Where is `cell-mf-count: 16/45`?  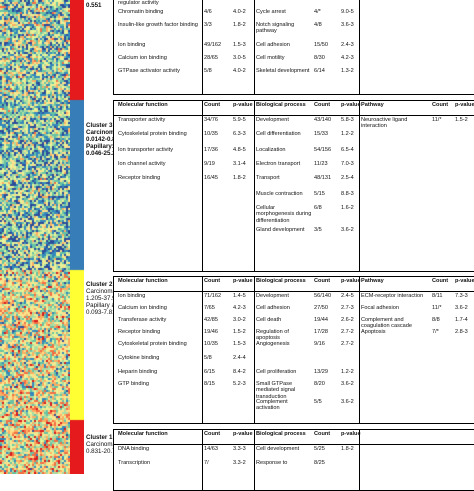
cell-mf-count: 16/45 is located at coordinates (211, 178).